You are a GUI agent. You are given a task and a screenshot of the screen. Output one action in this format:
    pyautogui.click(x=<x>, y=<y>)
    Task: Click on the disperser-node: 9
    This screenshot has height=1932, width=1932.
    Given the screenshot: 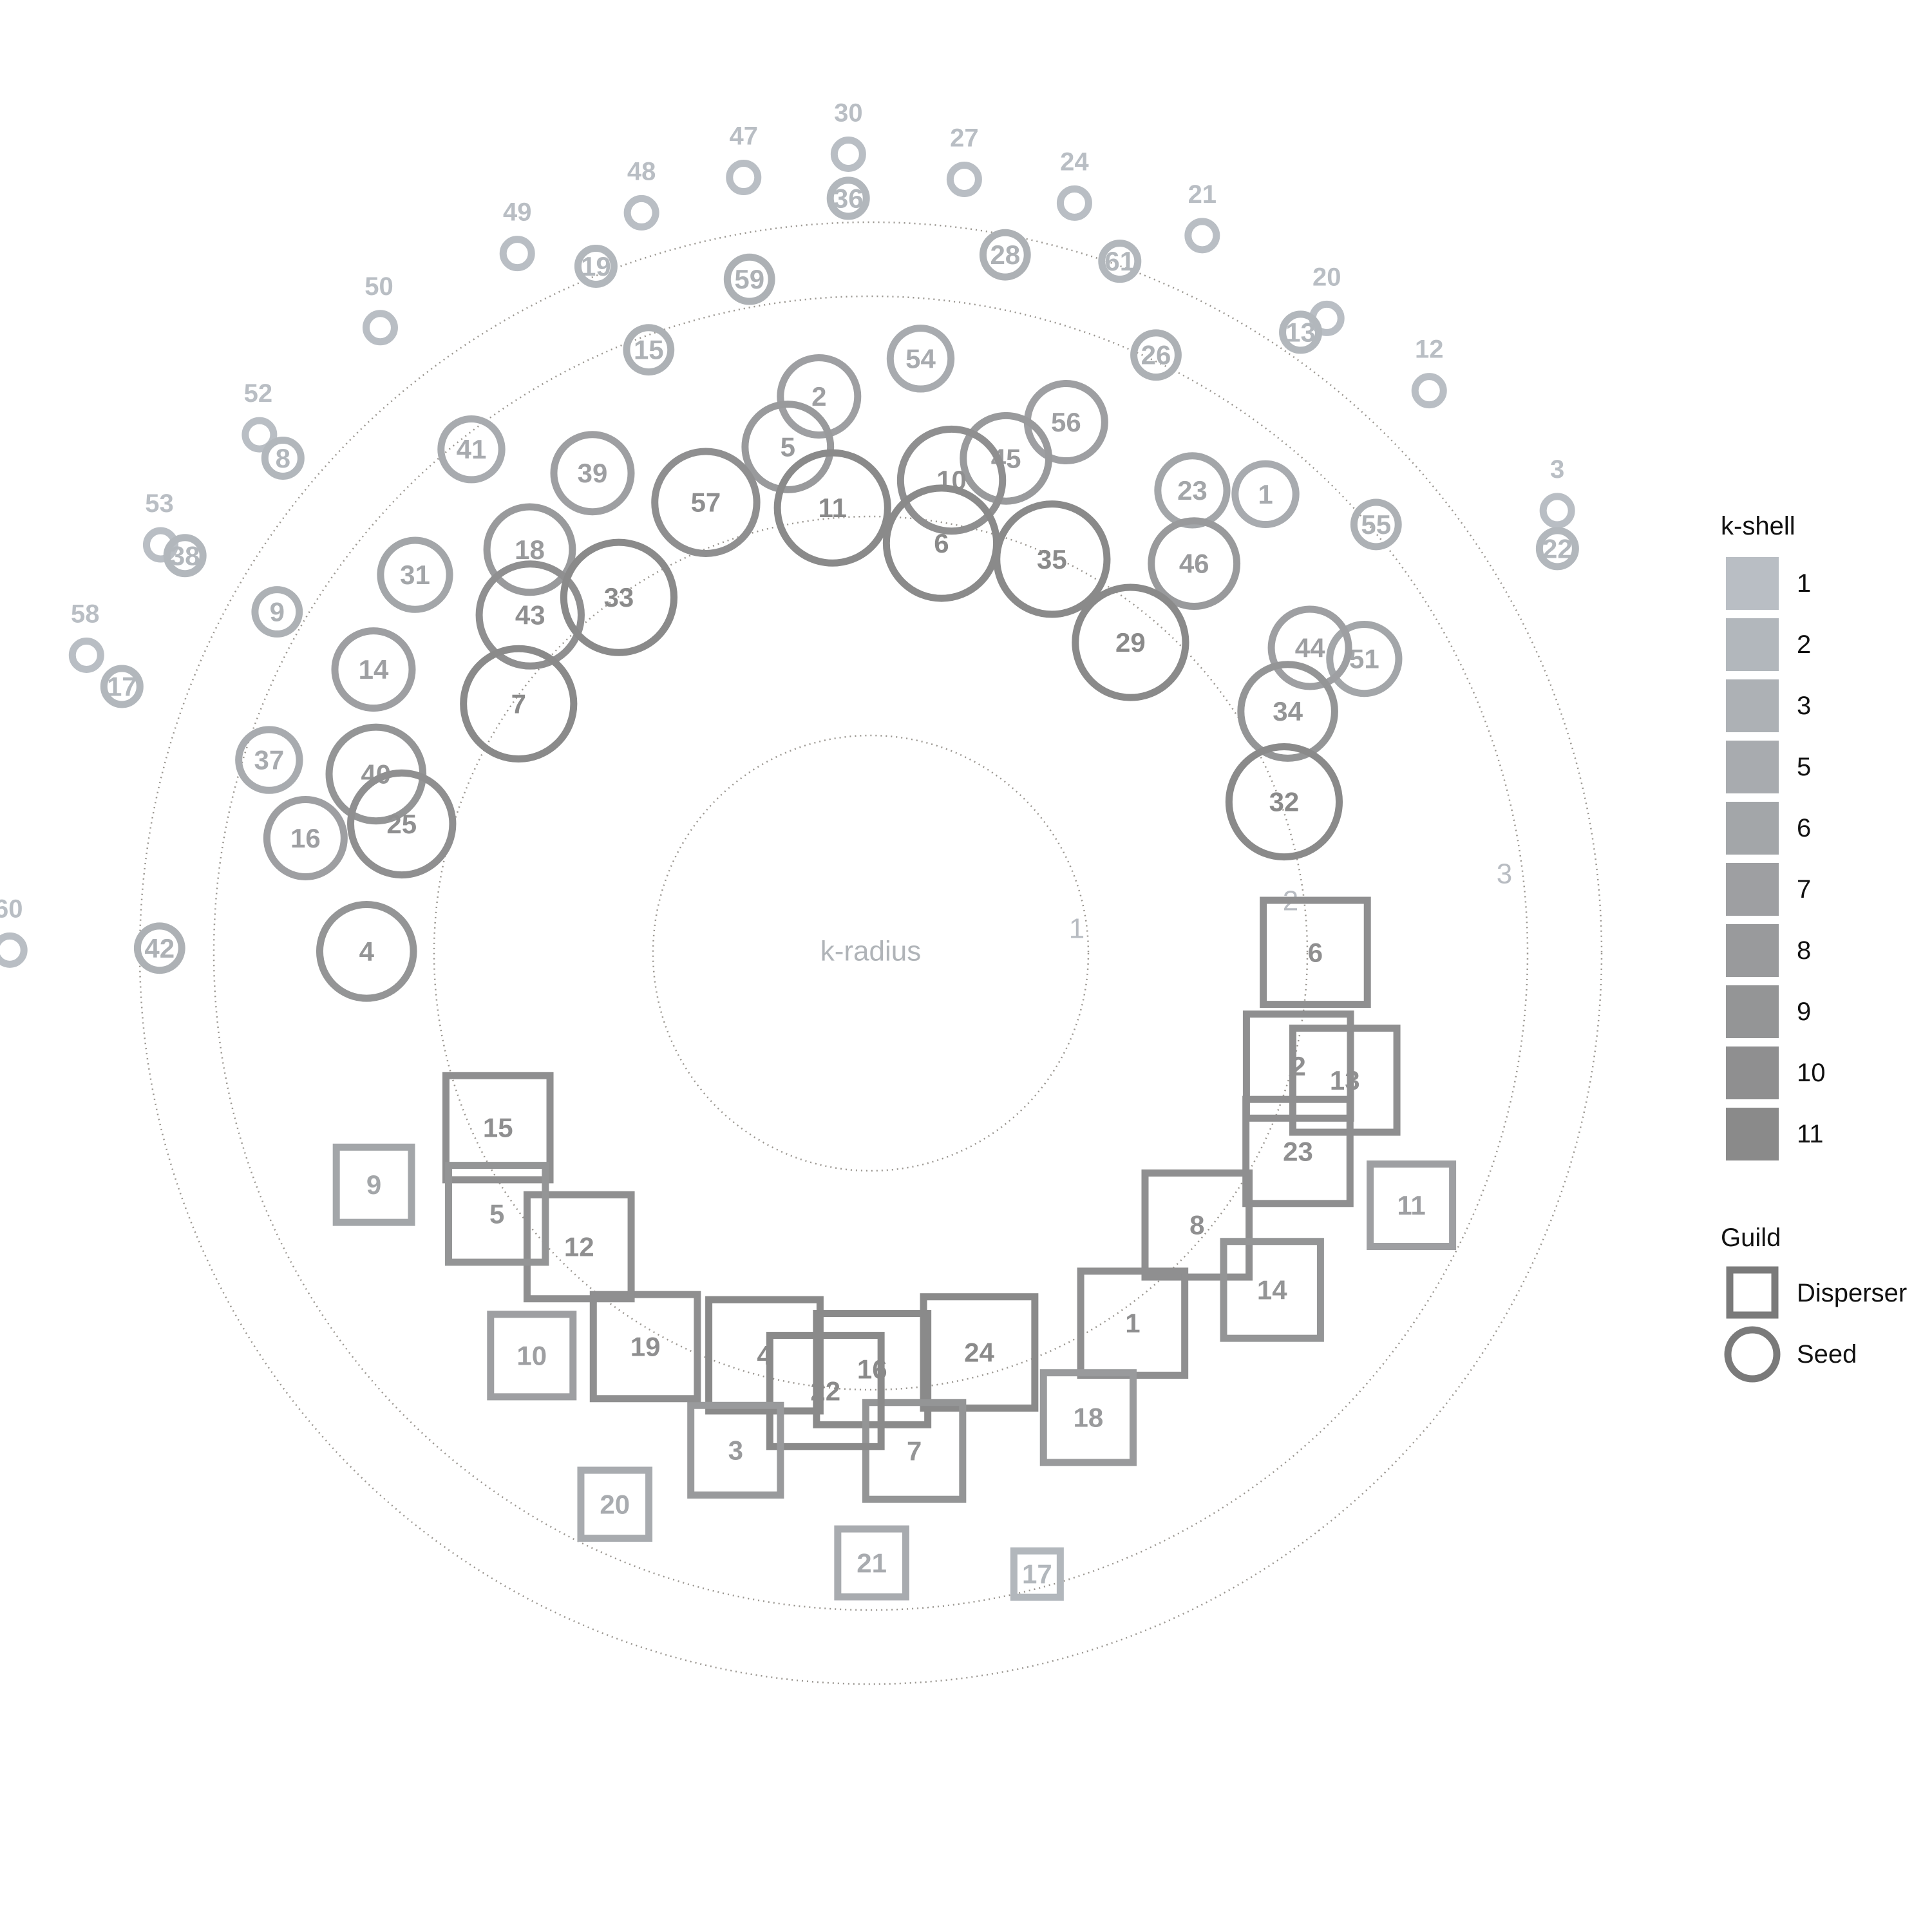 What is the action you would take?
    pyautogui.click(x=373, y=1185)
    